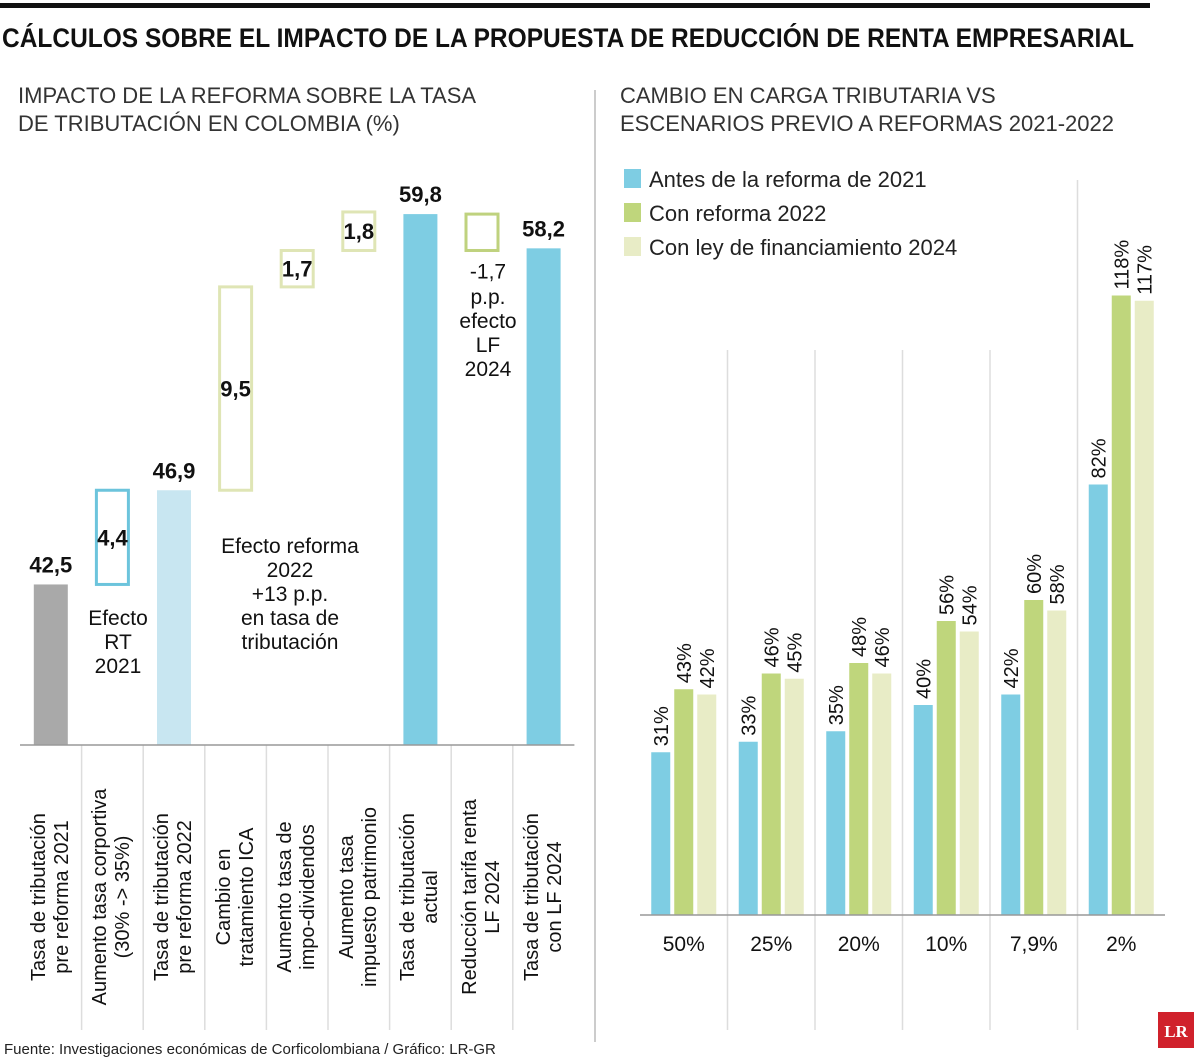 This screenshot has height=1060, width=1200. I want to click on value-label: 9,5, so click(235, 389).